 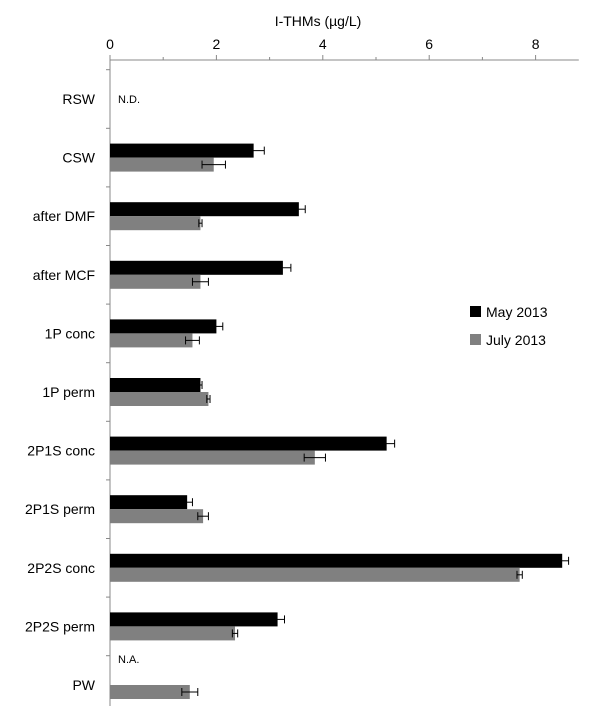 I want to click on category-label: RSW, so click(x=78, y=99).